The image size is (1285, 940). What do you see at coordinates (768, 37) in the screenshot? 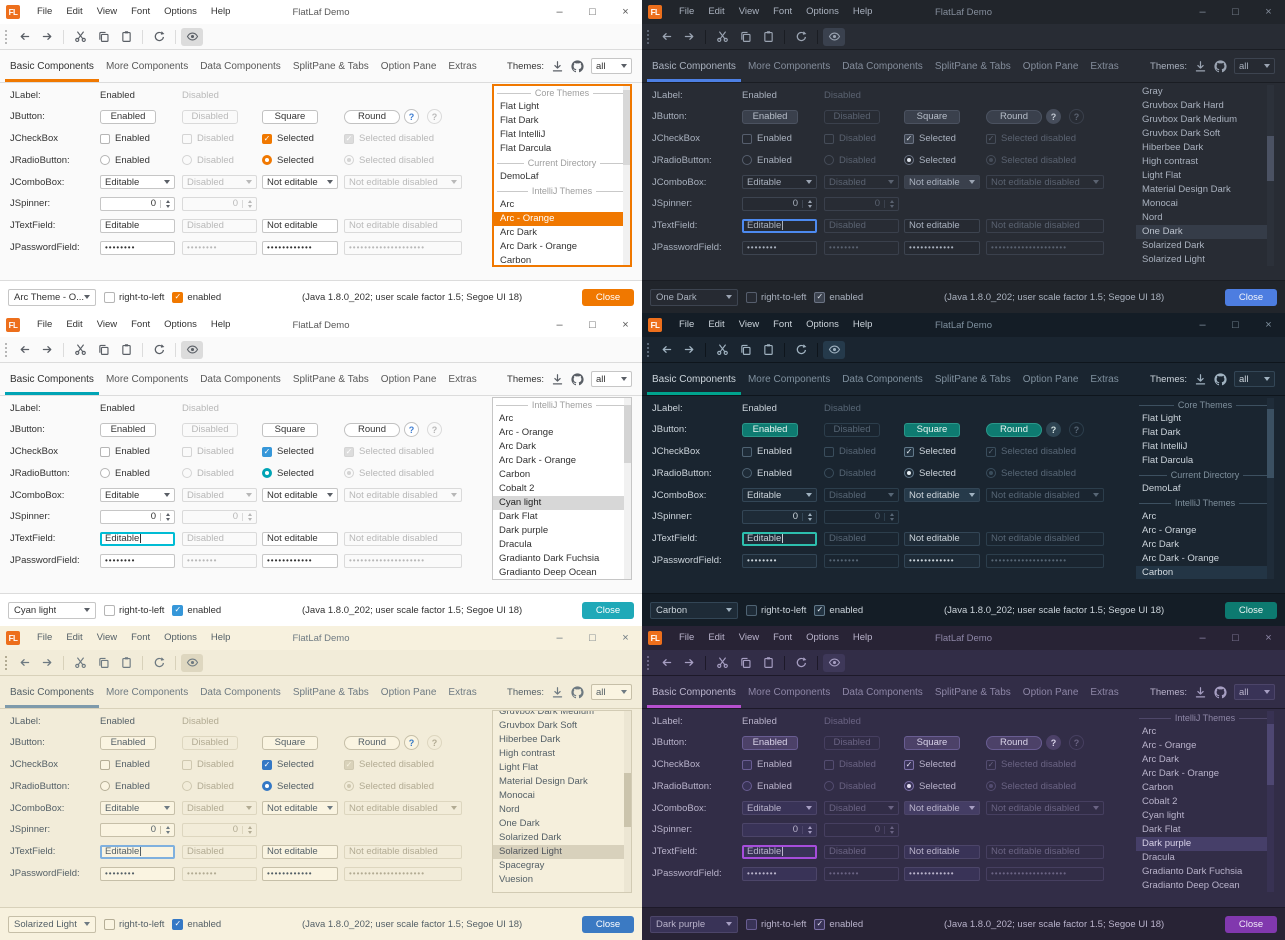
I see `paste-icon` at bounding box center [768, 37].